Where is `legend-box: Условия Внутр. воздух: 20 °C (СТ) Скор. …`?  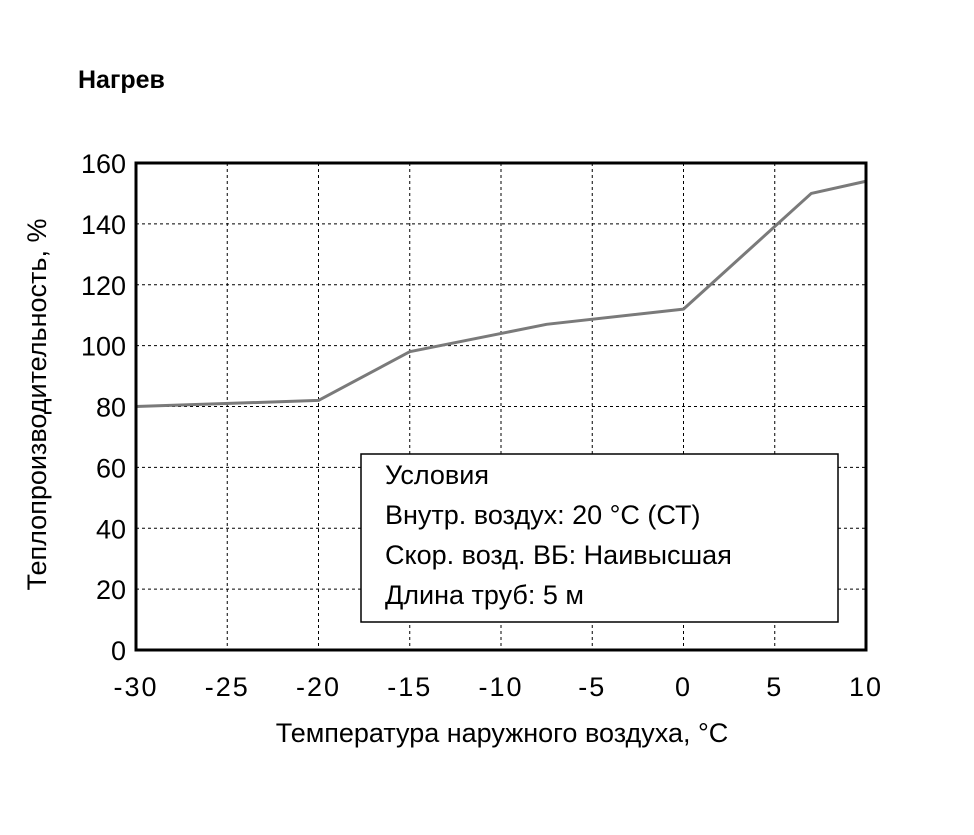
legend-box: Условия Внутр. воздух: 20 °C (СТ) Скор. … is located at coordinates (599, 538).